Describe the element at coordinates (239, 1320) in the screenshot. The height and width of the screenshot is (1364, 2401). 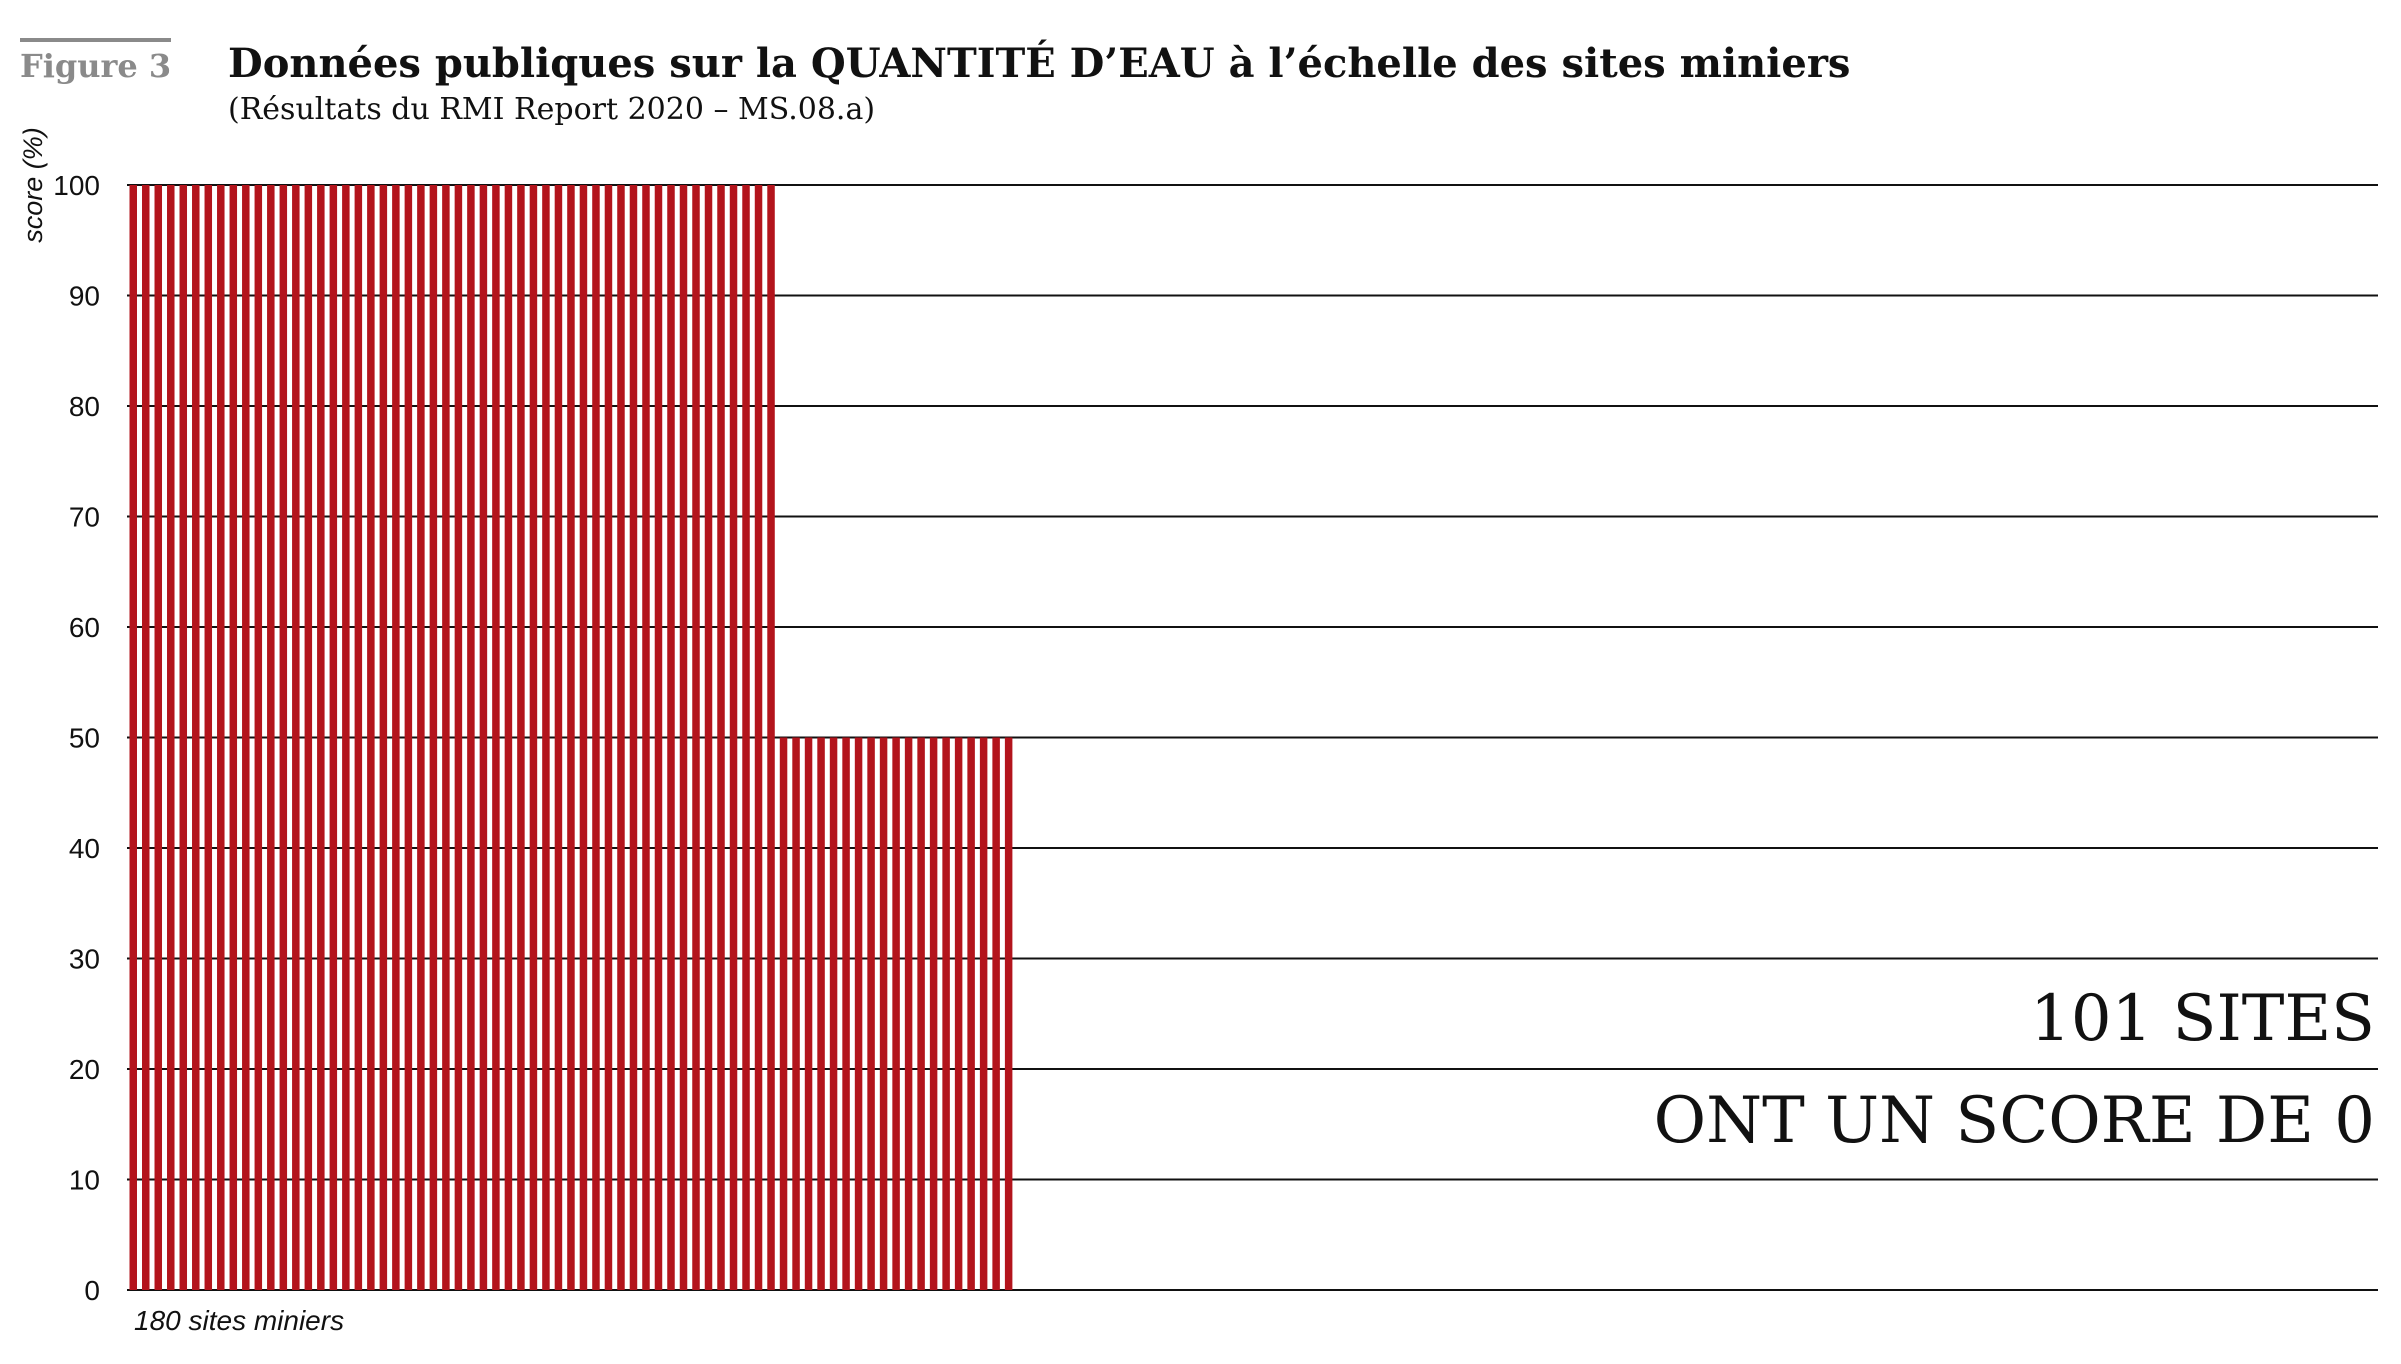
I see `x-axis-label: 180 sites miniers` at that location.